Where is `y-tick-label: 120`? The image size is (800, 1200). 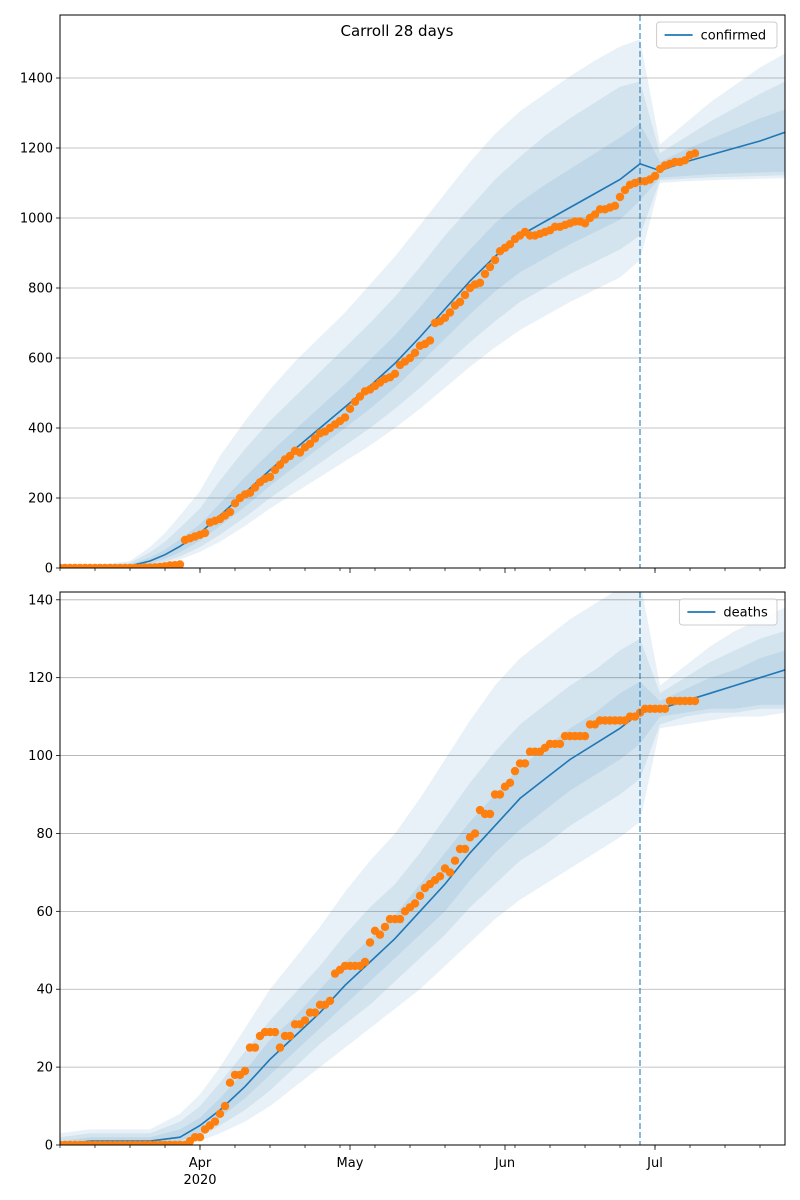
y-tick-label: 120 is located at coordinates (40, 678).